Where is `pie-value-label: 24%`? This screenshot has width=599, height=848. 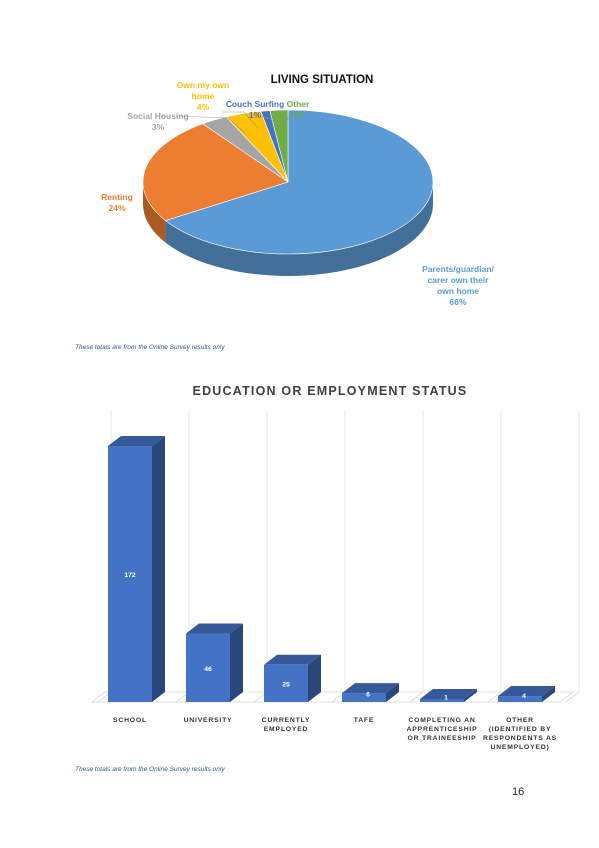 pie-value-label: 24% is located at coordinates (117, 208).